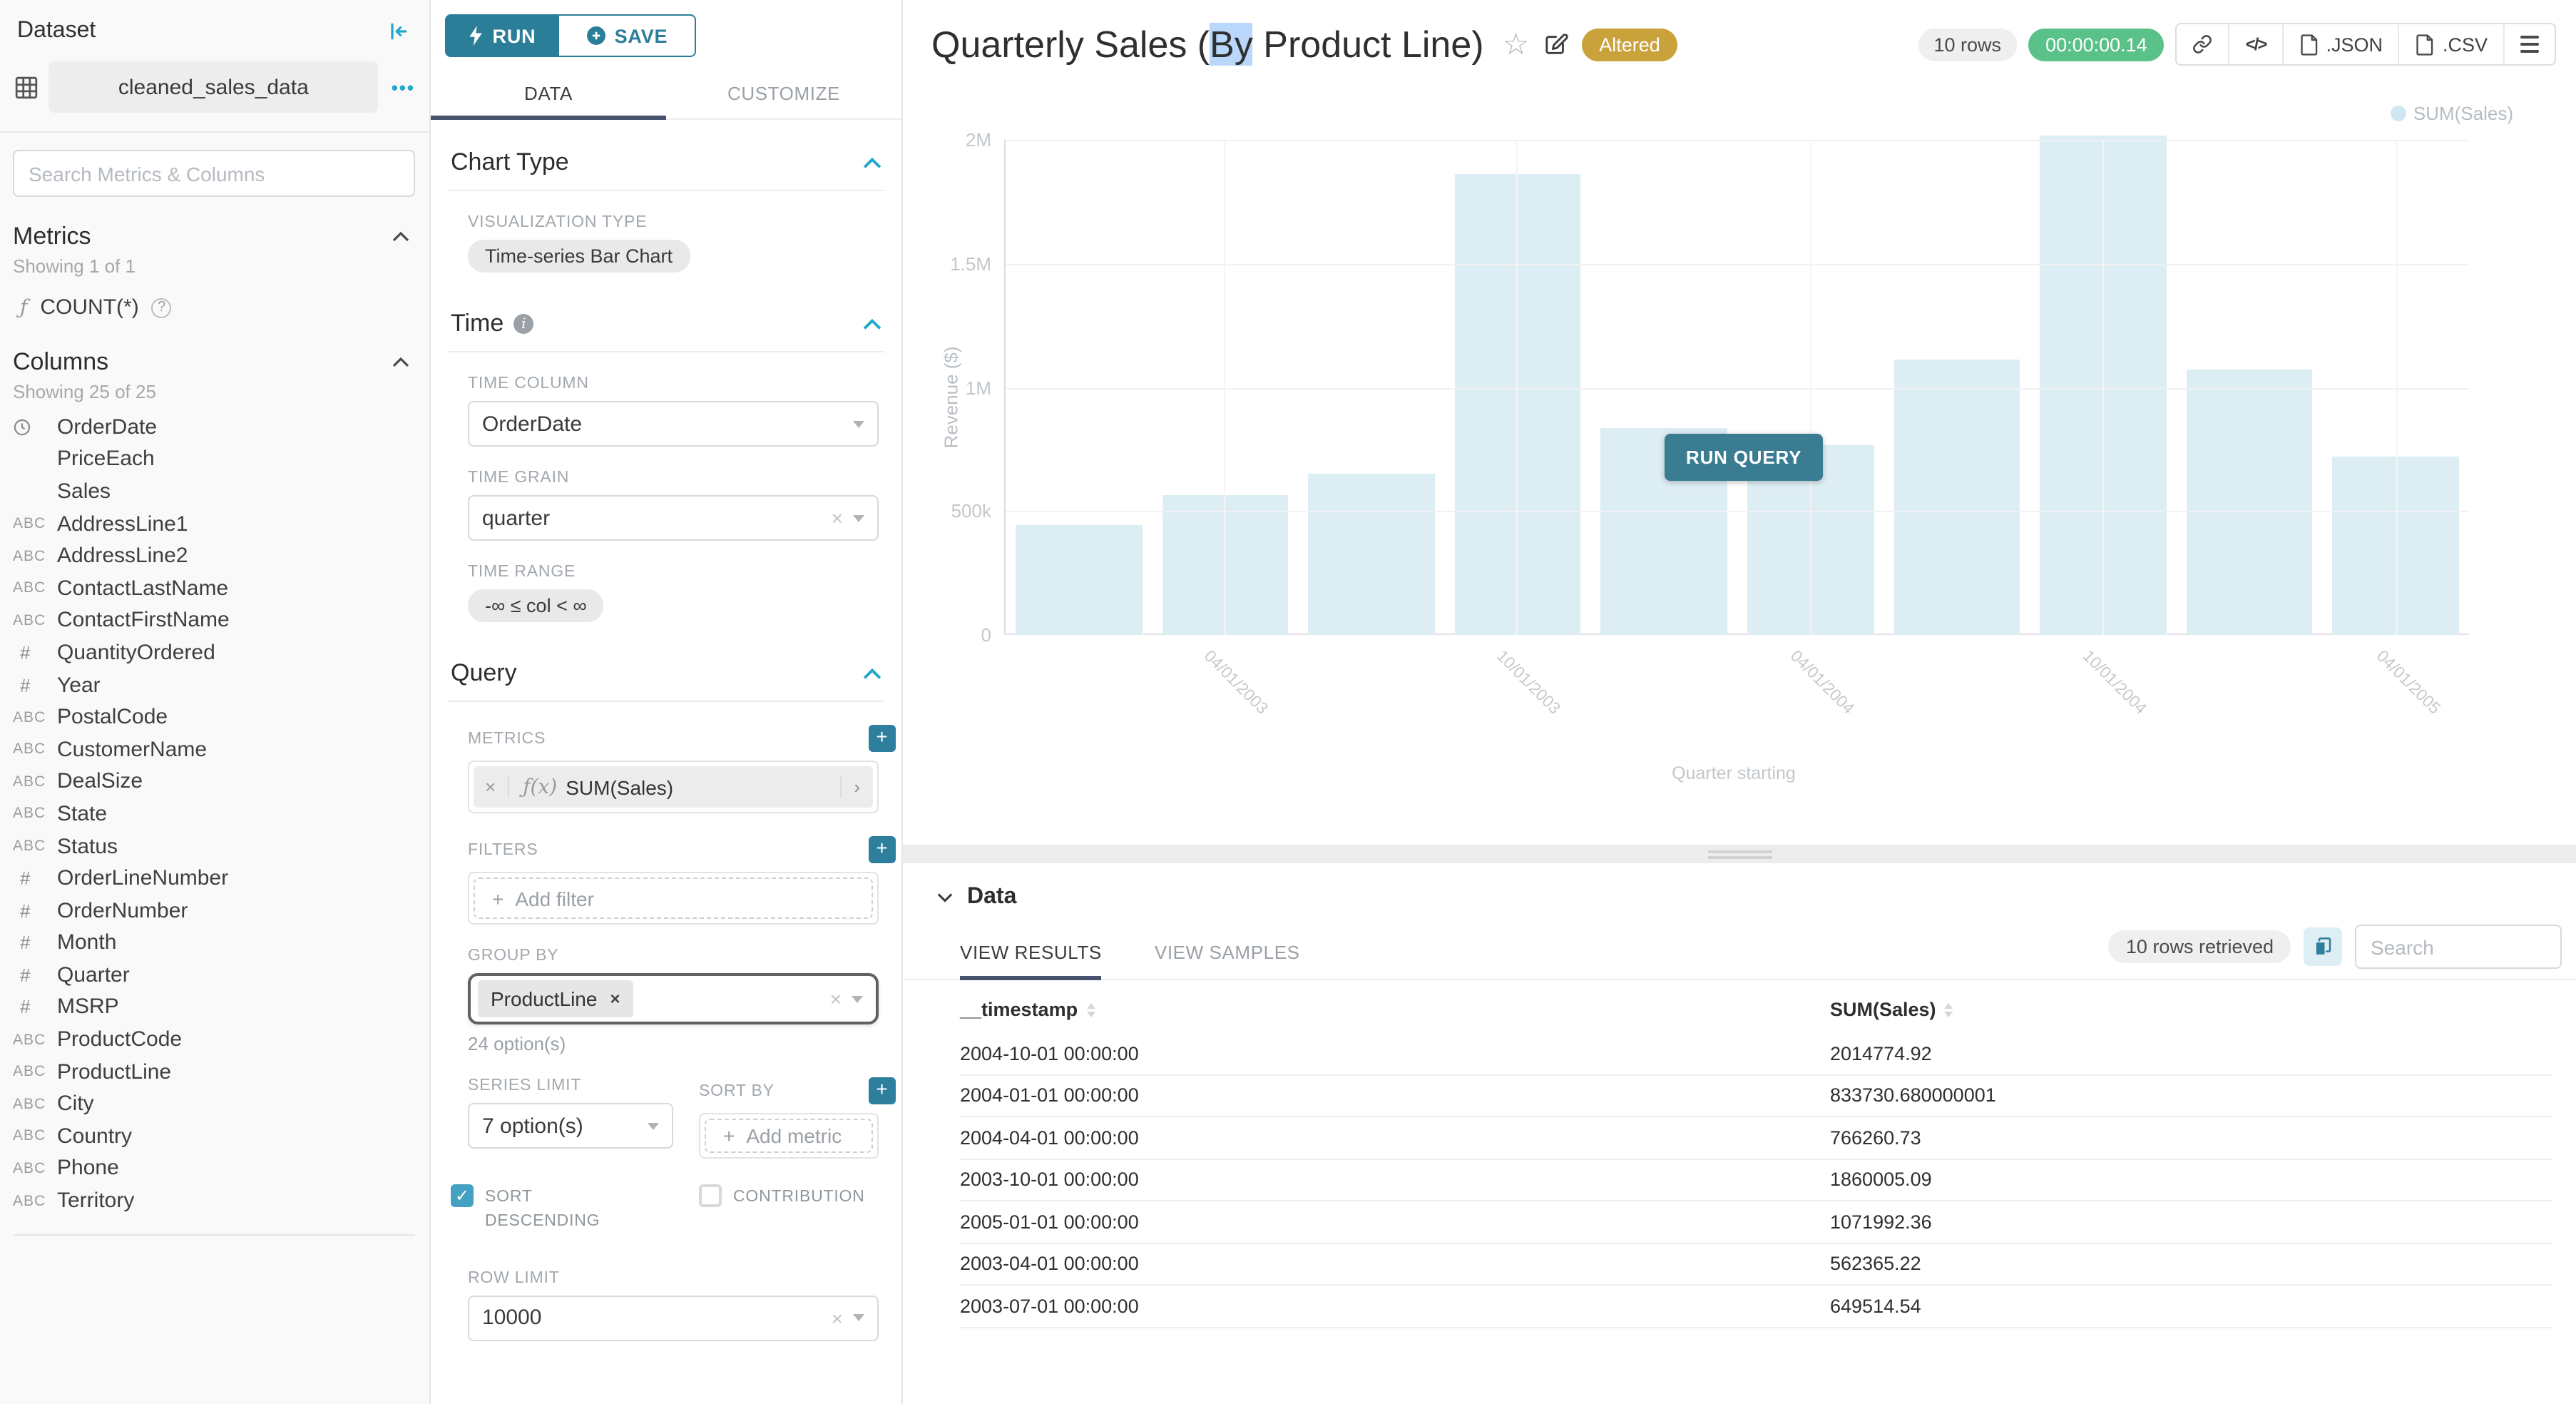  Describe the element at coordinates (84, 491) in the screenshot. I see `column-name: Sales` at that location.